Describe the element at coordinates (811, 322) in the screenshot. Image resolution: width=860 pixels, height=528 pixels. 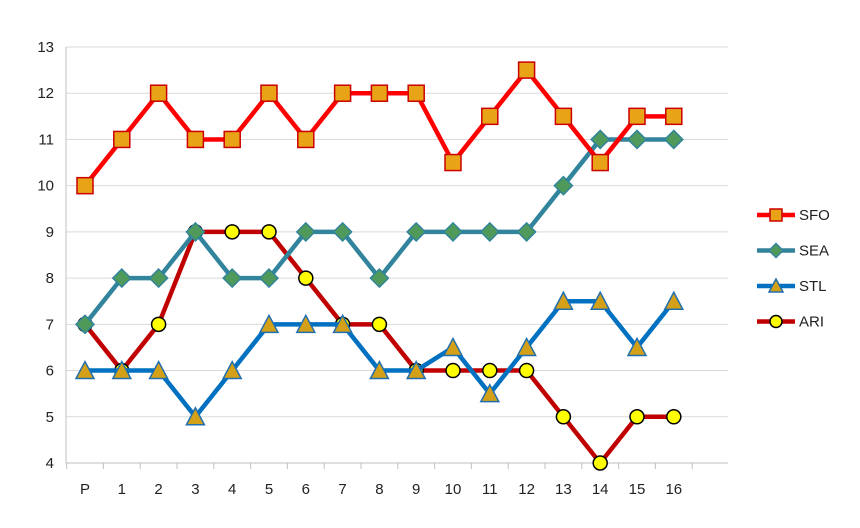
I see `legend-label-ari: ARI` at that location.